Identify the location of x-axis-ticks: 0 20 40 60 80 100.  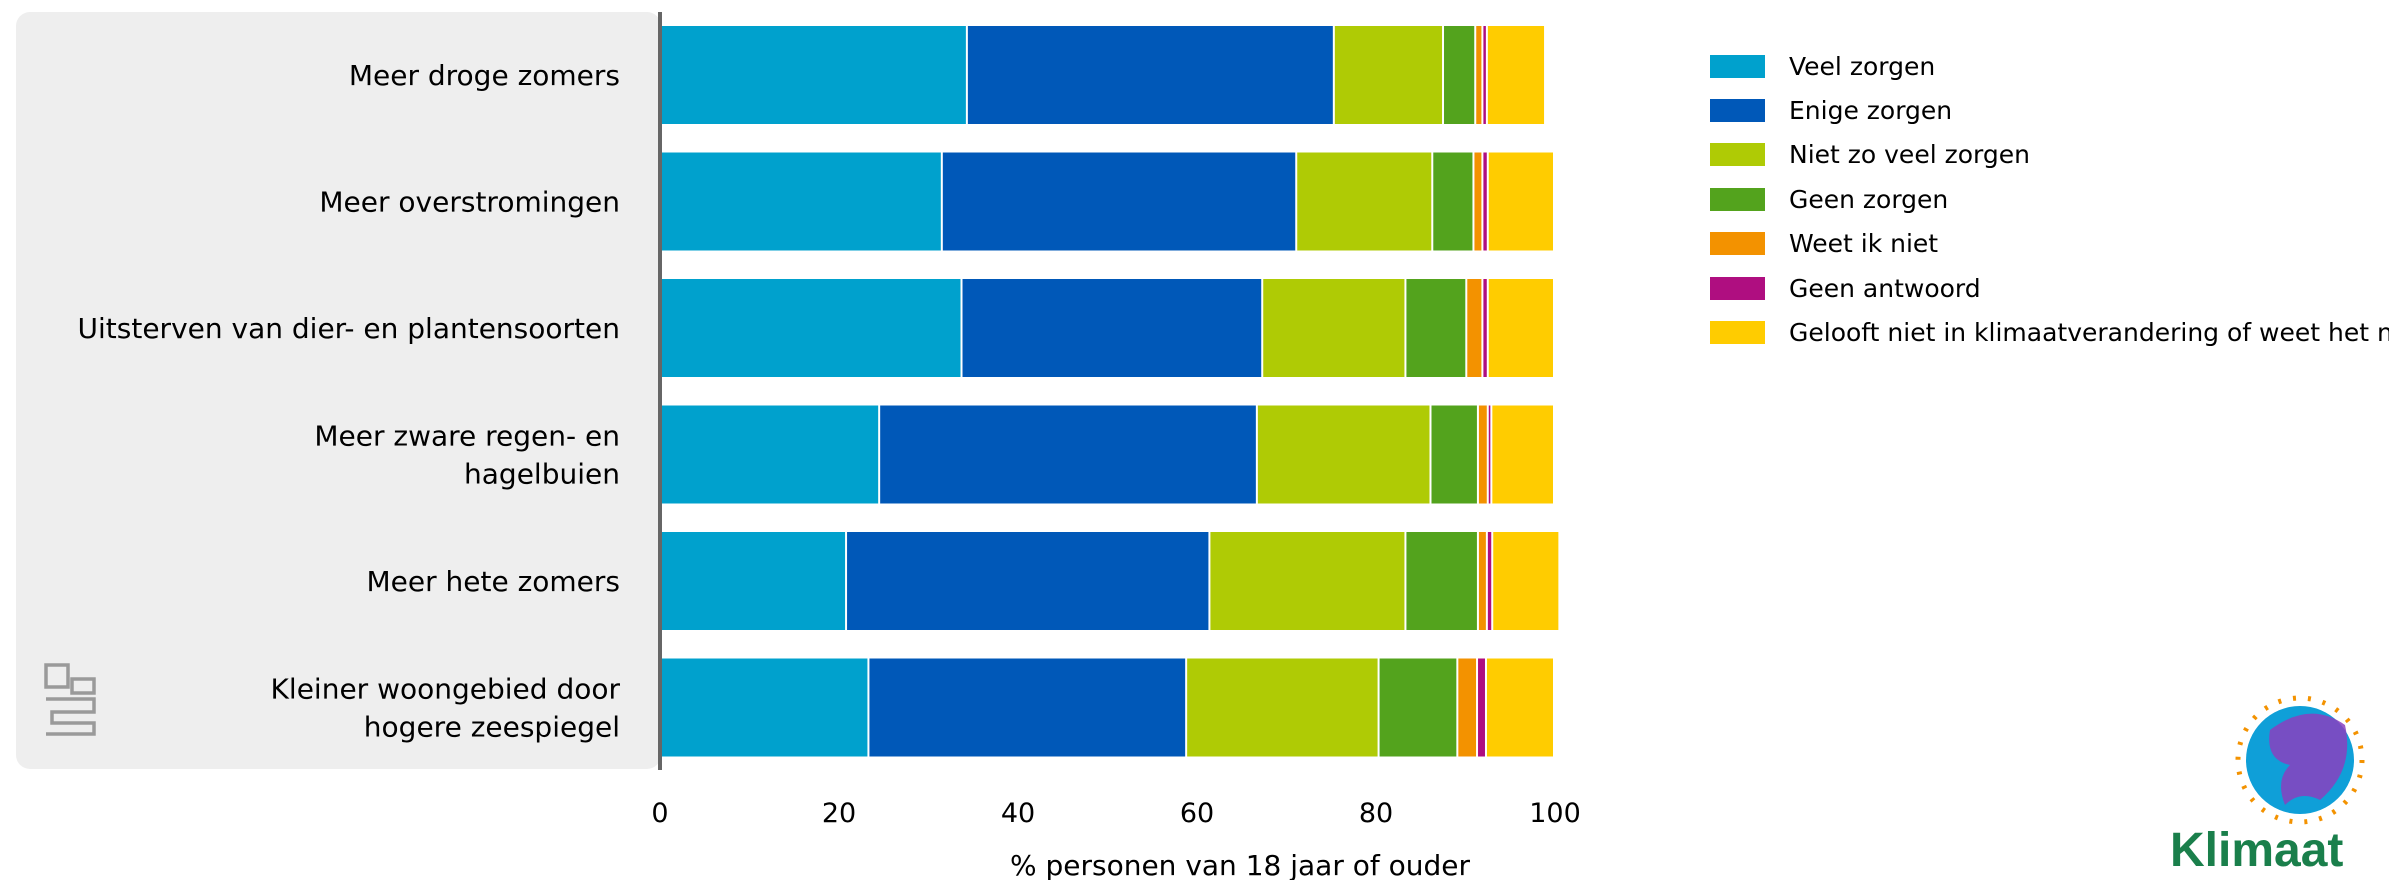
(1115, 813).